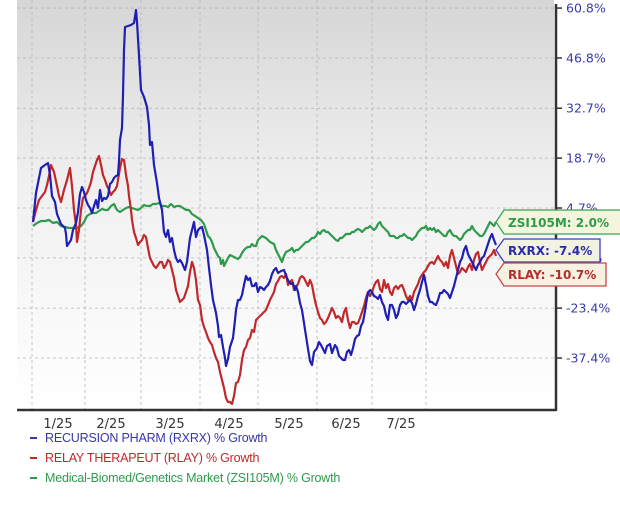  What do you see at coordinates (288, 424) in the screenshot?
I see `x-tick-label: 5/25` at bounding box center [288, 424].